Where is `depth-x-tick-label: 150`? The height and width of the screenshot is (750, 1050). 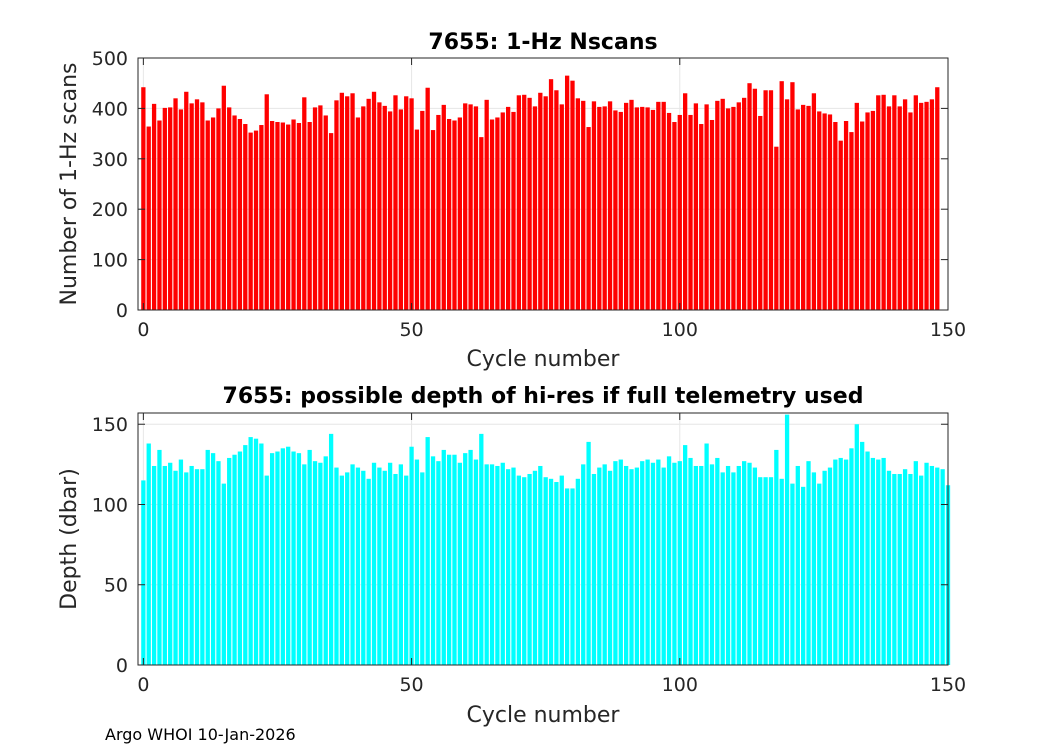 depth-x-tick-label: 150 is located at coordinates (948, 685).